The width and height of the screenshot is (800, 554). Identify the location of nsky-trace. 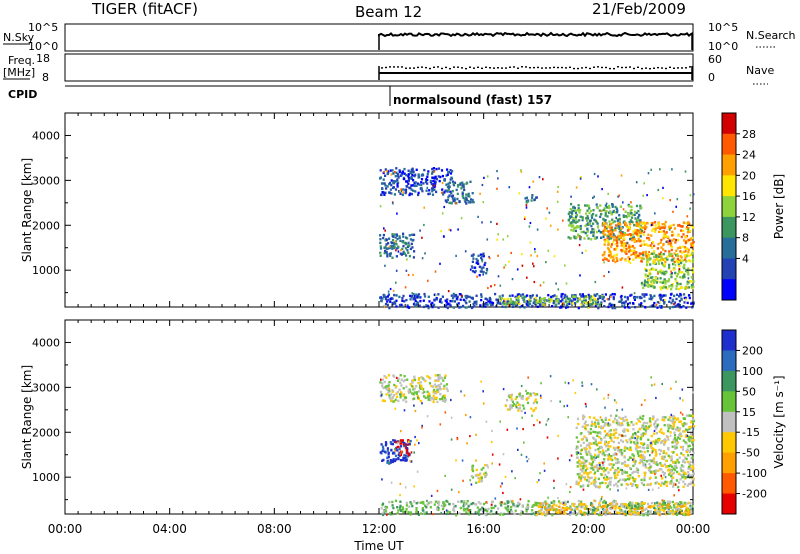
(536, 40).